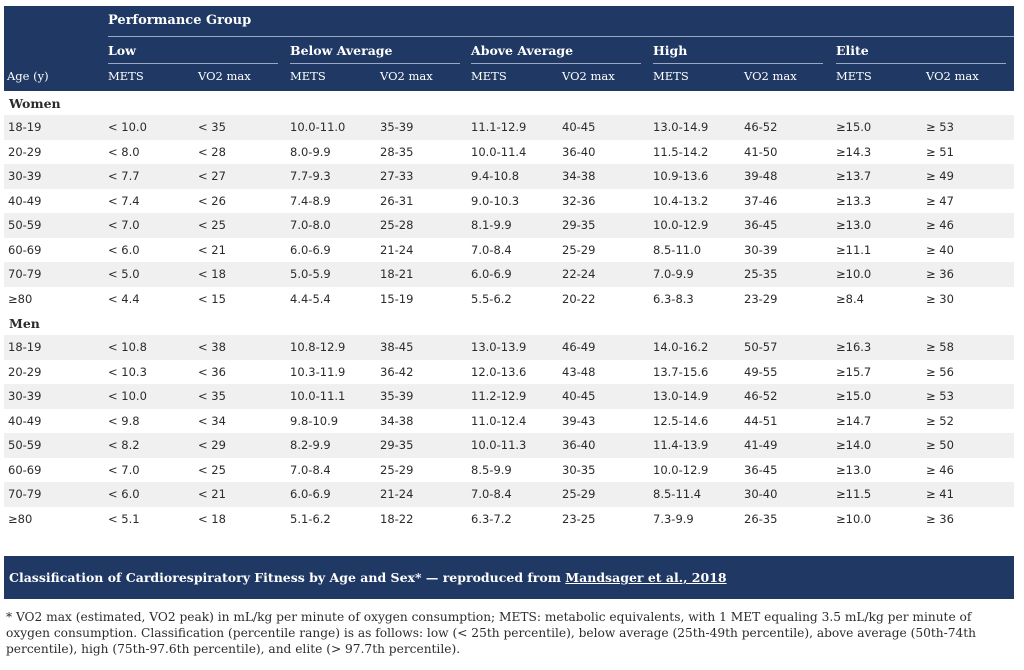  I want to click on below-average-mets-cell: 10.8-12.9, so click(318, 347).